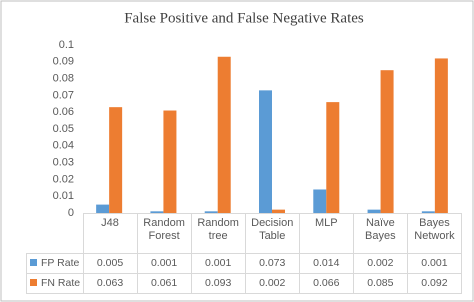  Describe the element at coordinates (55, 234) in the screenshot. I see `table-corner` at that location.